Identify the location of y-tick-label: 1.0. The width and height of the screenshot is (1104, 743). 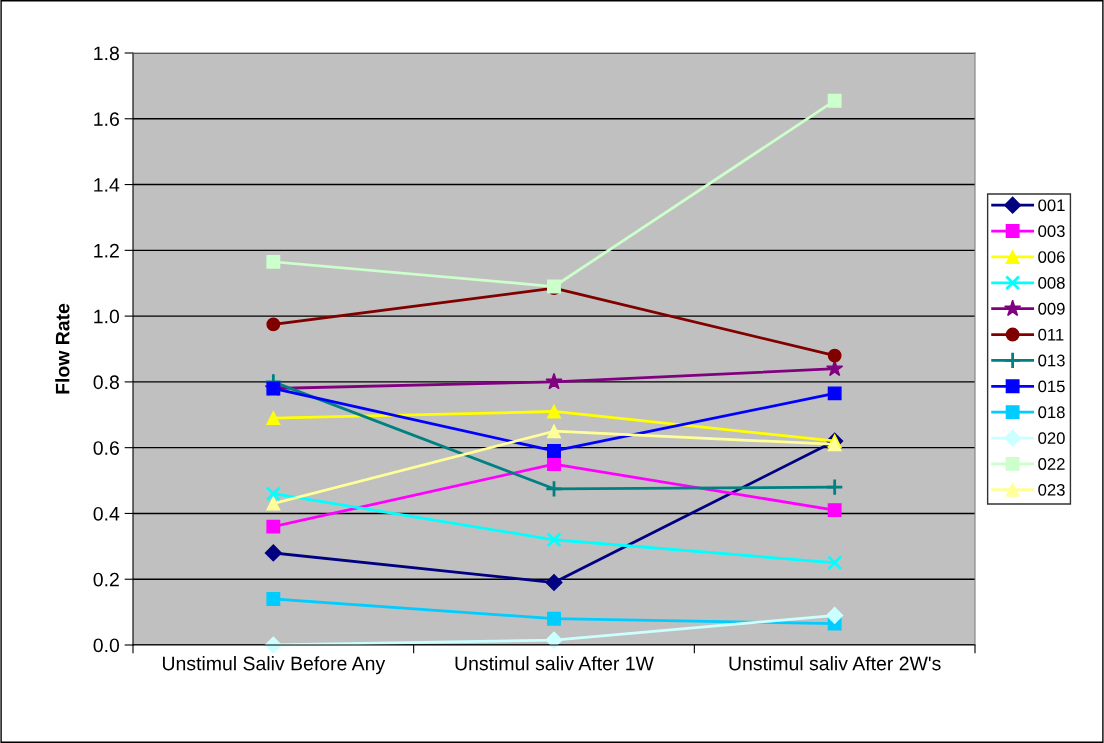
(107, 316).